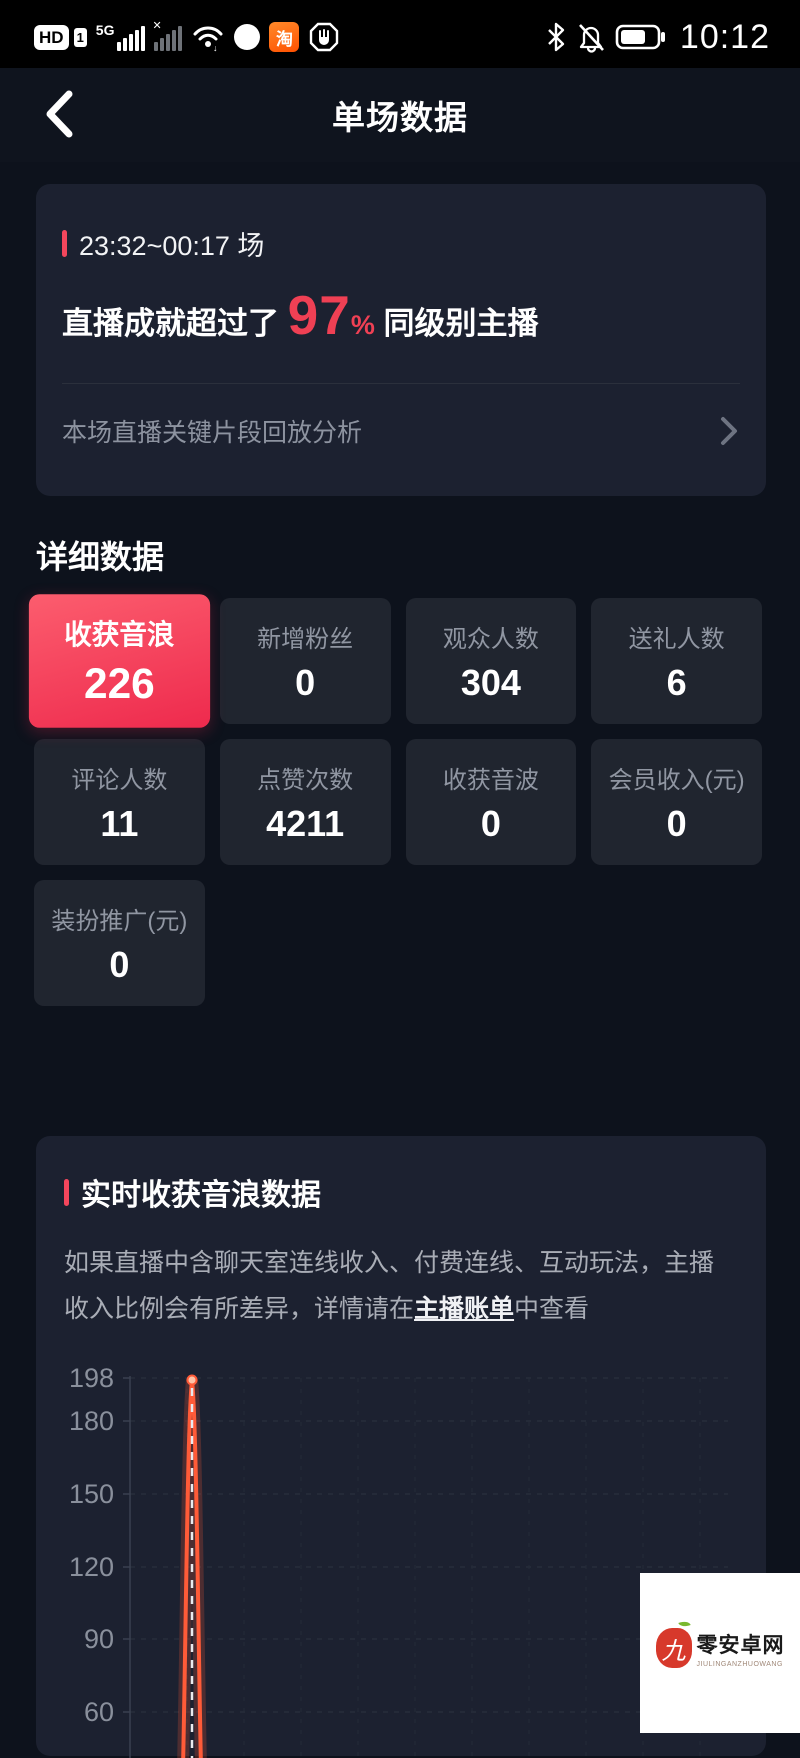 Image resolution: width=800 pixels, height=1758 pixels. What do you see at coordinates (208, 37) in the screenshot?
I see `wifi-icon: ↓` at bounding box center [208, 37].